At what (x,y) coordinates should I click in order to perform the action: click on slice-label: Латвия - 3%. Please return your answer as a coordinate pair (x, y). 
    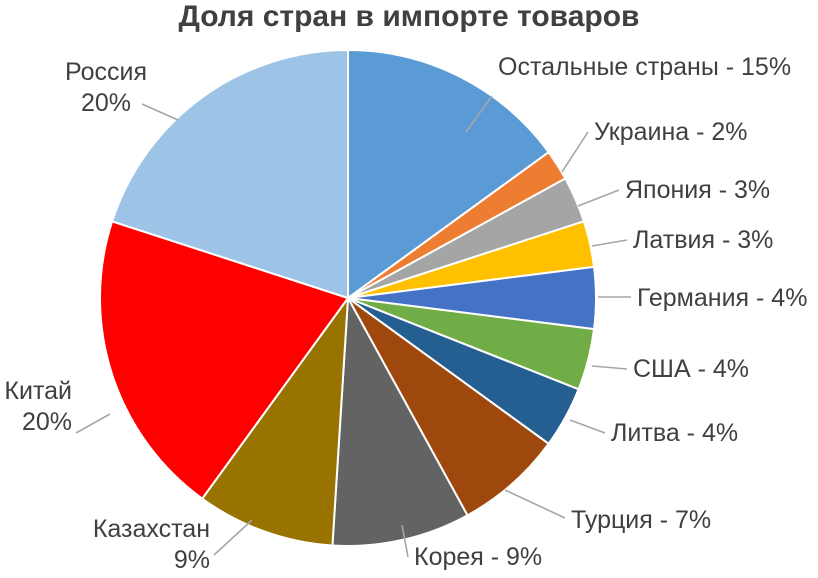
    Looking at the image, I should click on (703, 240).